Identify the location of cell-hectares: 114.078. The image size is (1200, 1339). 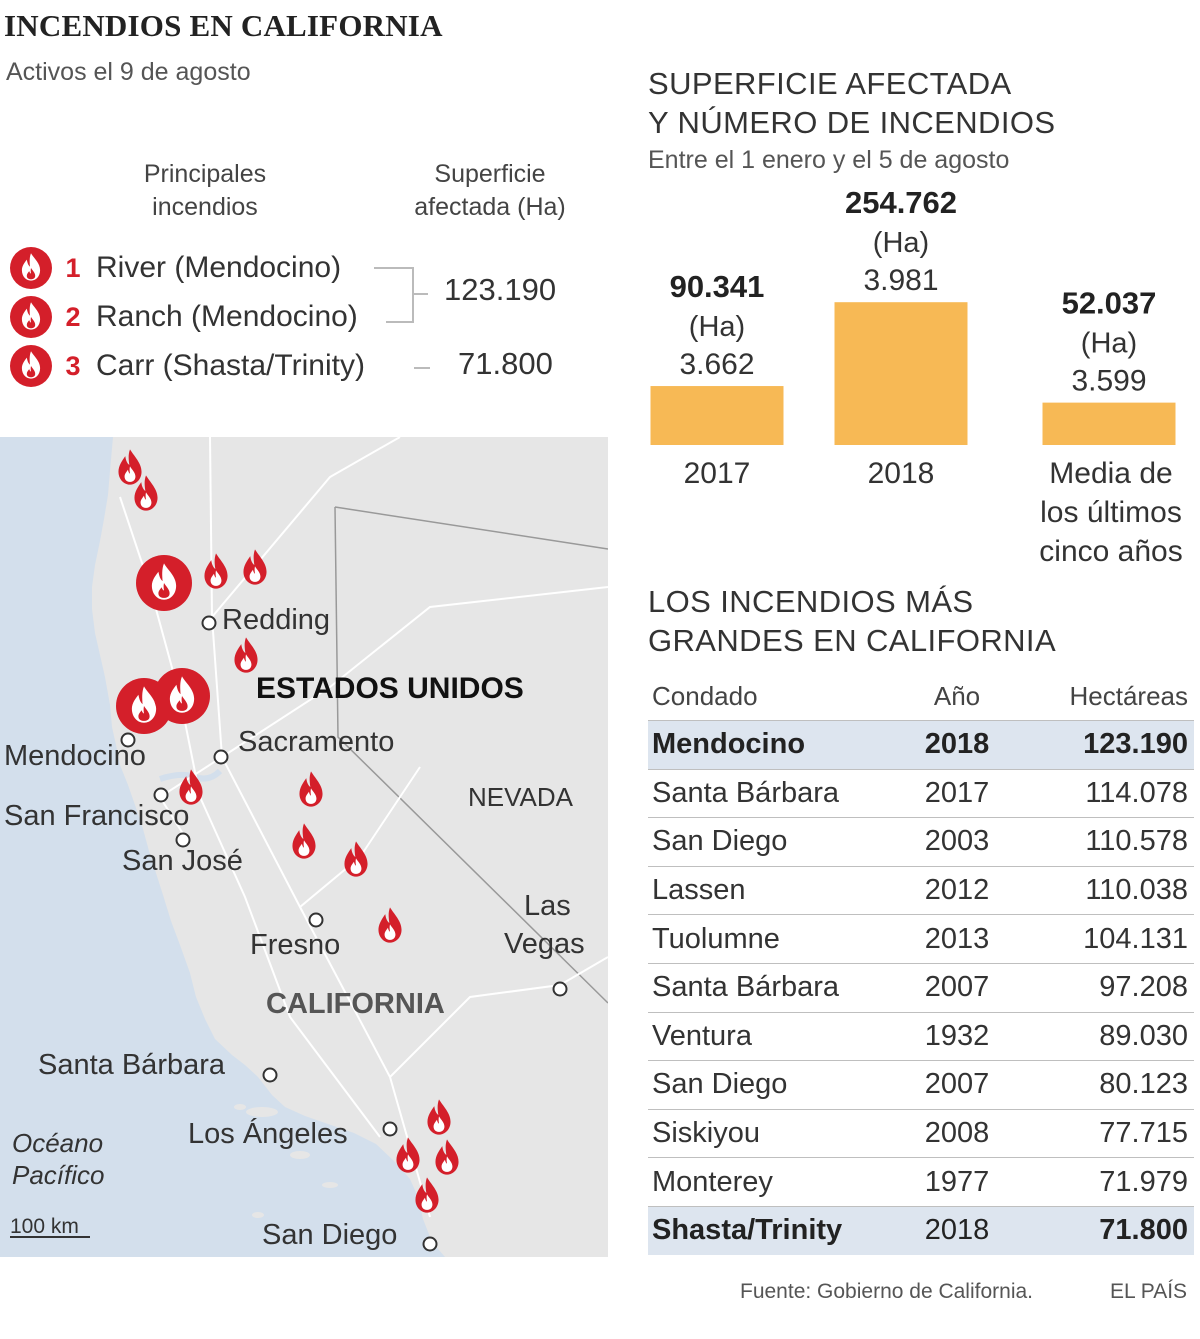
(1136, 792).